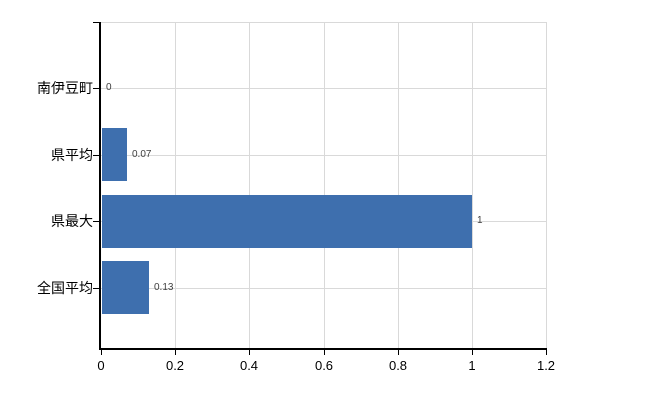  Describe the element at coordinates (175, 365) in the screenshot. I see `x-tick-label: 0.2` at that location.